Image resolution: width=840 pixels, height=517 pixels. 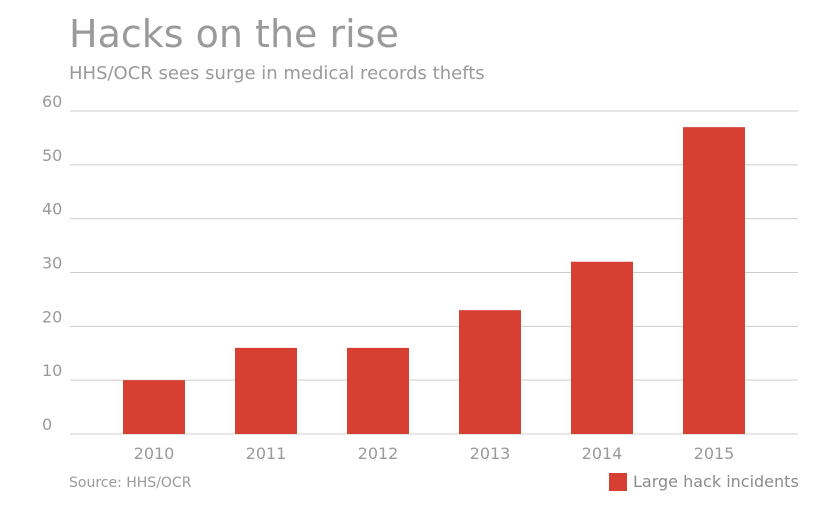 I want to click on y-tick-label-20: 20, so click(x=52, y=316).